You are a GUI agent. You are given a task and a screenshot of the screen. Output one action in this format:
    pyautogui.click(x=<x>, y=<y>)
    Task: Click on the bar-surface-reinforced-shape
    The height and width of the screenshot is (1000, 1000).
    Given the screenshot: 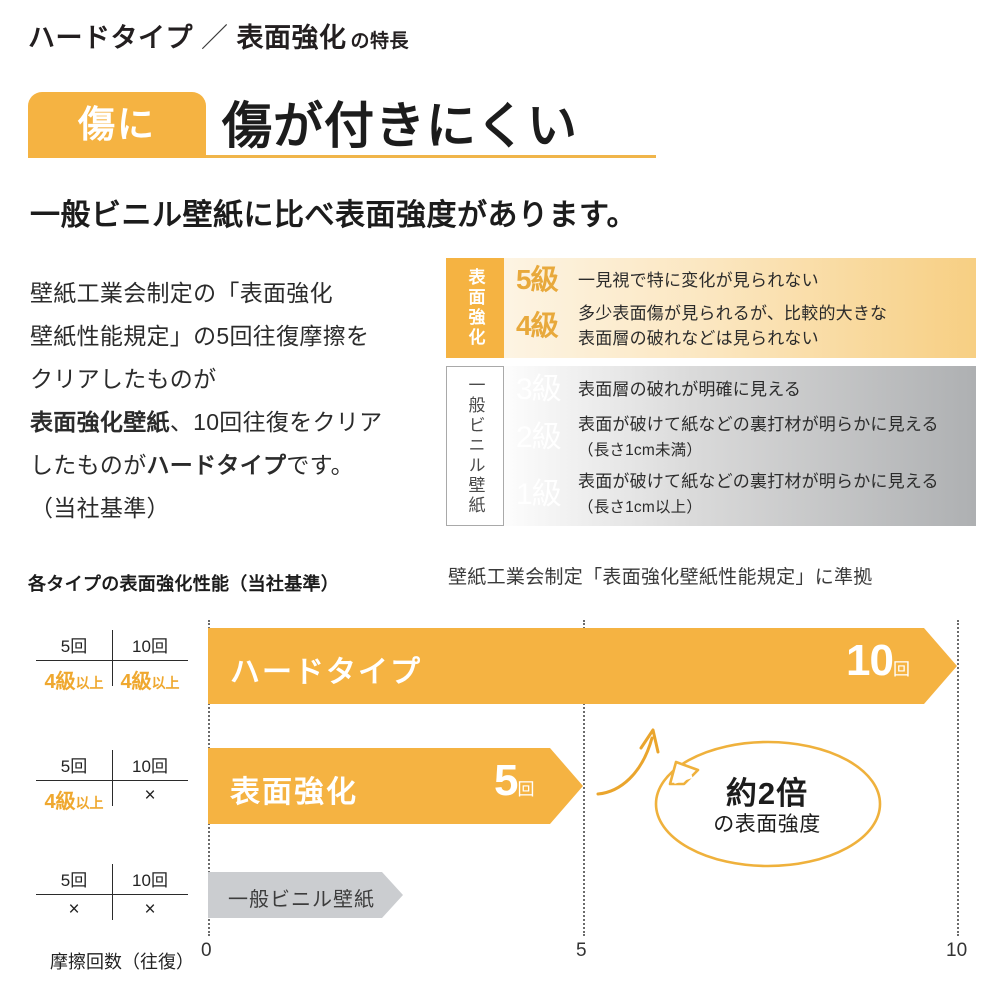 What is the action you would take?
    pyautogui.click(x=395, y=786)
    